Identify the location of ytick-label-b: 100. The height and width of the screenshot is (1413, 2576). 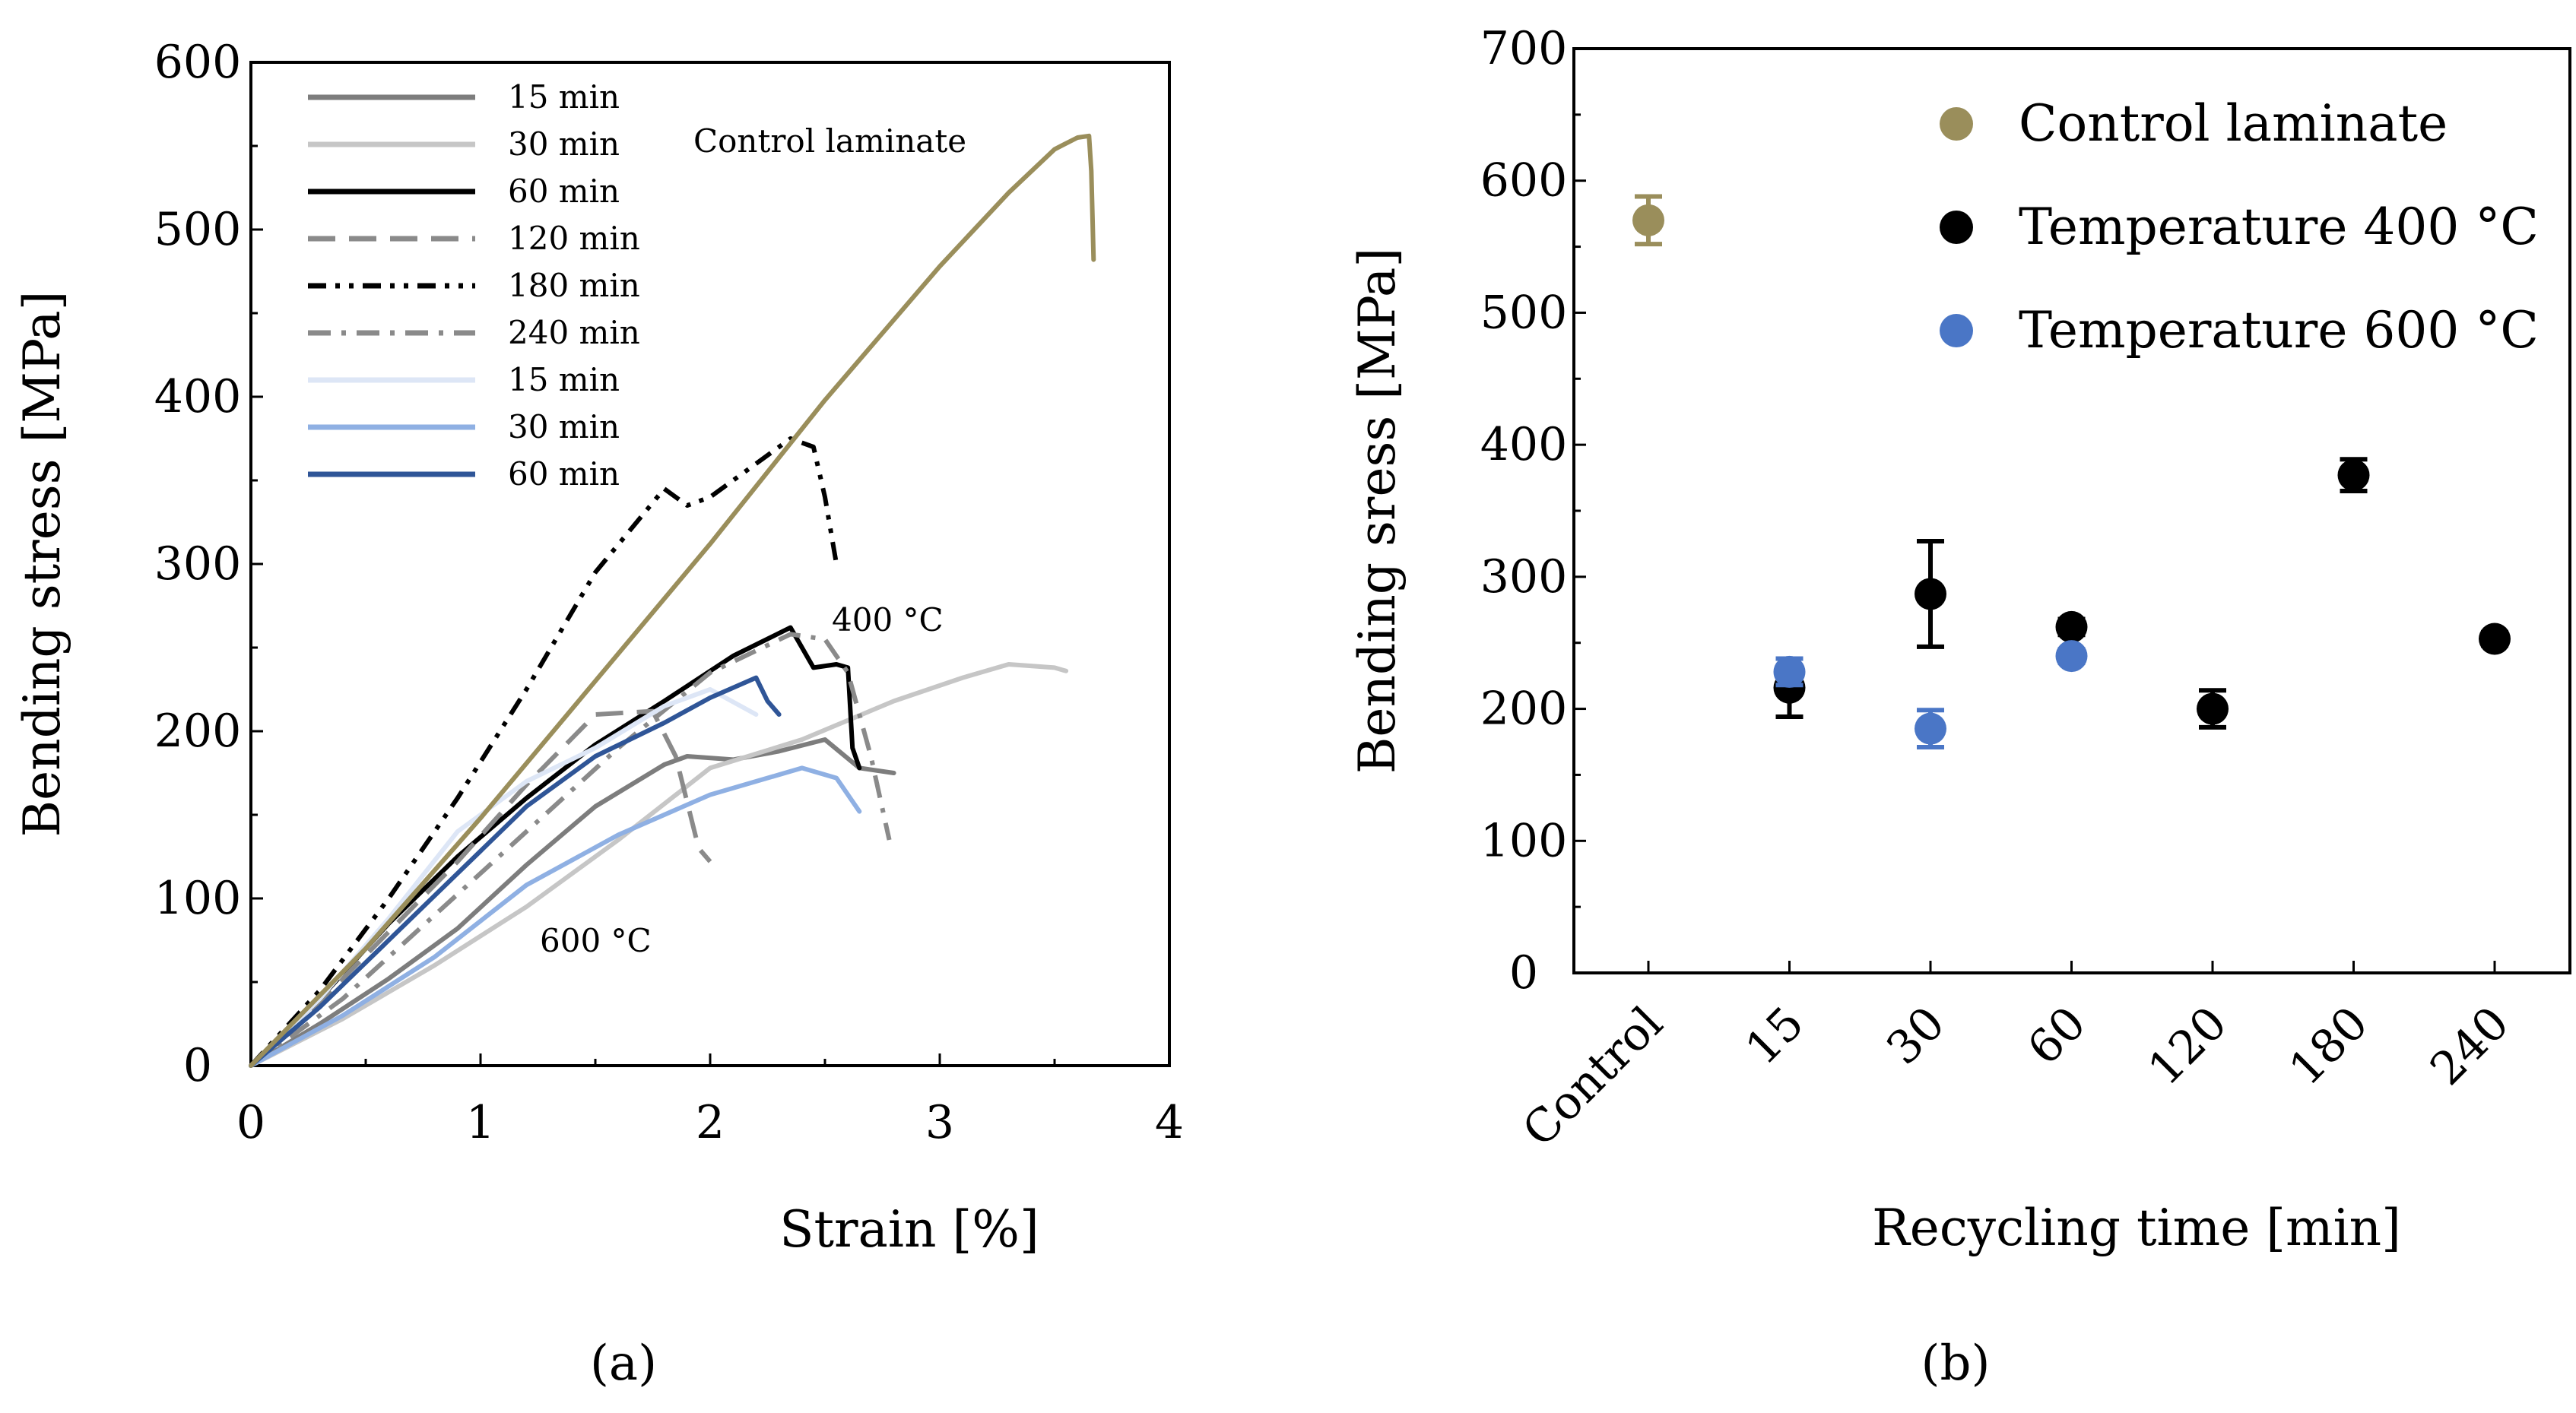
(1524, 841).